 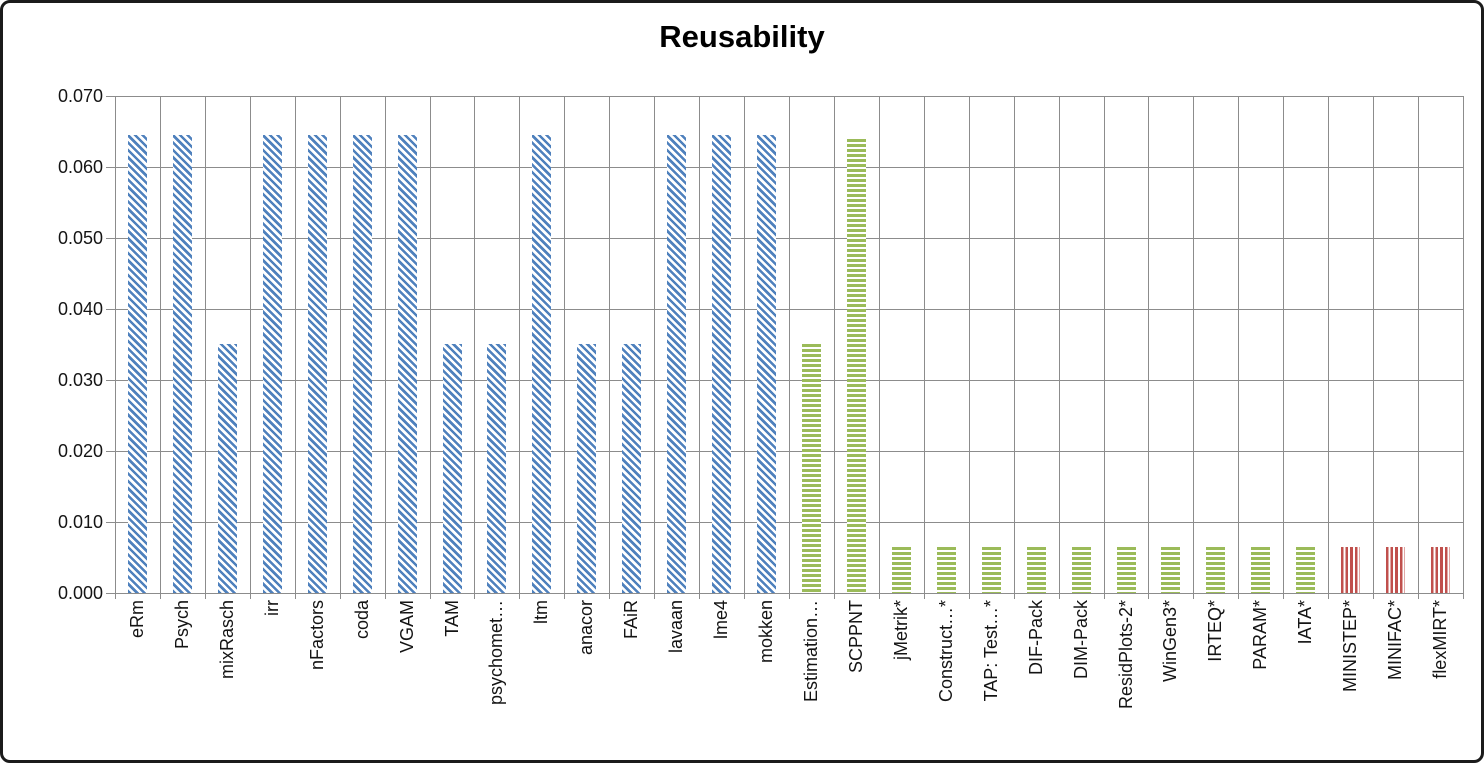 What do you see at coordinates (1081, 640) in the screenshot?
I see `x-axis-category-label: DIM-Pack` at bounding box center [1081, 640].